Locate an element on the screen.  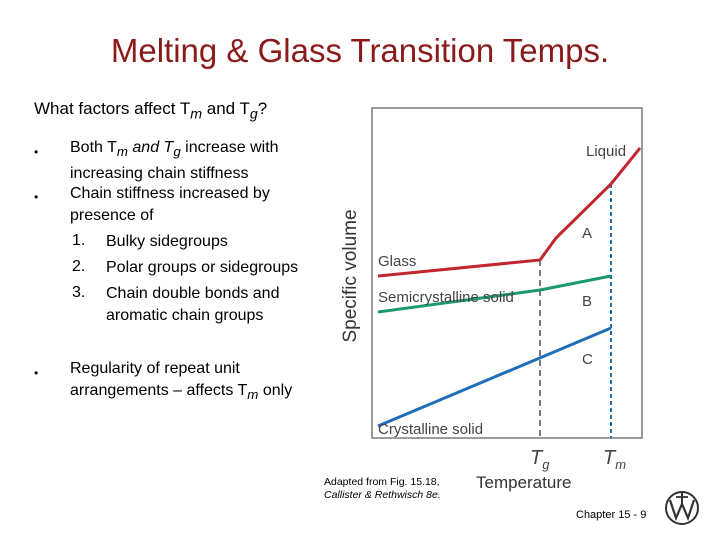
glass-label: Glass is located at coordinates (397, 261).